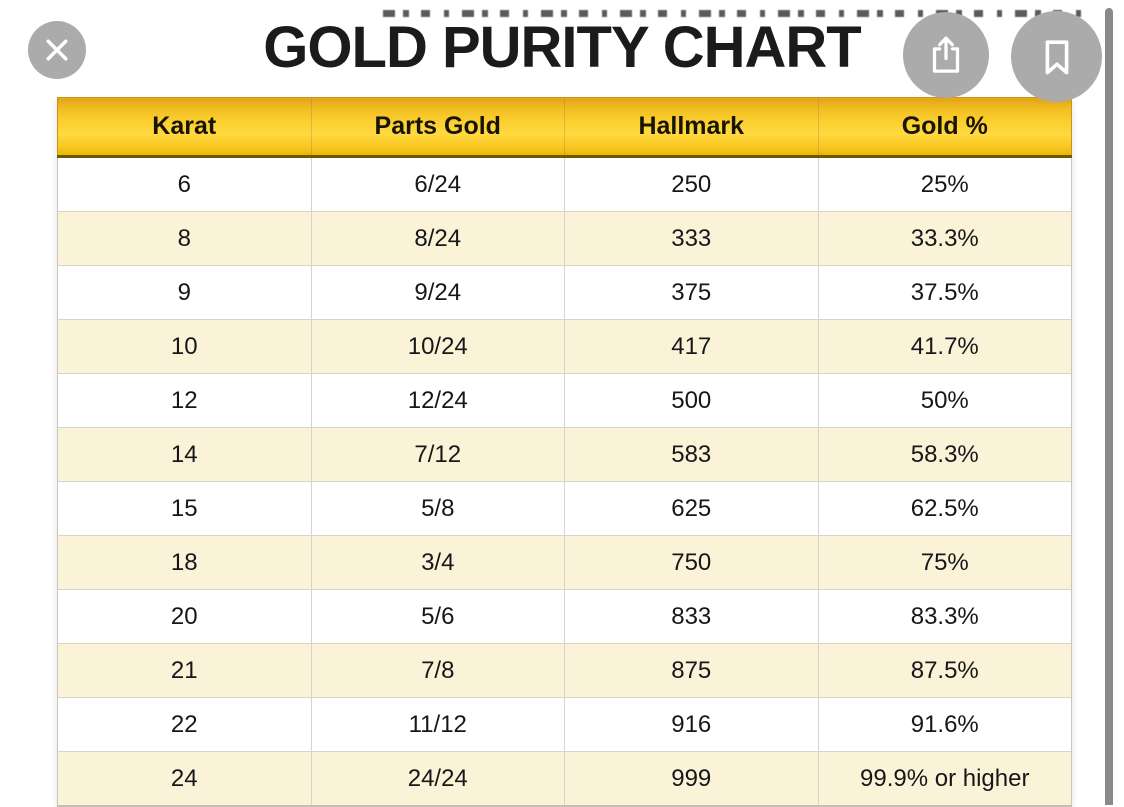  What do you see at coordinates (562, 47) in the screenshot?
I see `page-title: GOLD PURITY CHART` at bounding box center [562, 47].